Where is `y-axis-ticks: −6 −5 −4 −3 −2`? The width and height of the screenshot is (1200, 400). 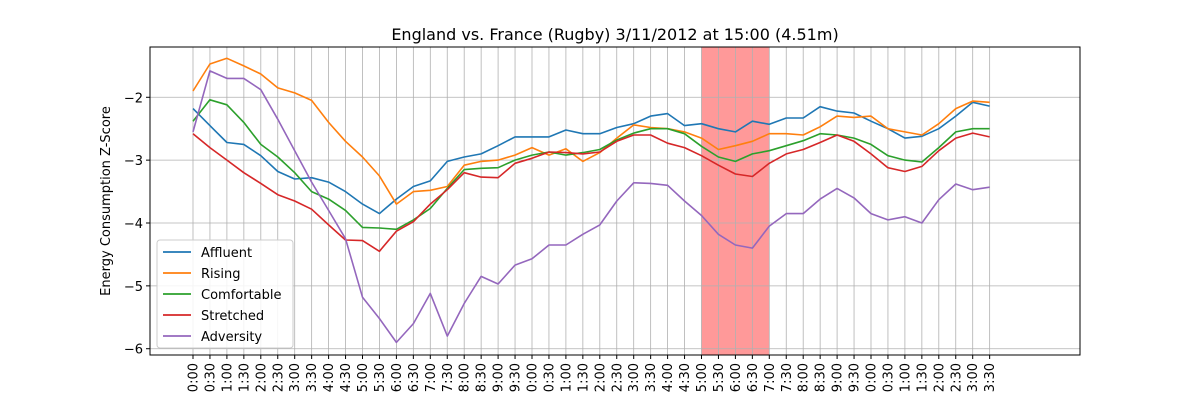
y-axis-ticks: −6 −5 −4 −3 −2 is located at coordinates (137, 224).